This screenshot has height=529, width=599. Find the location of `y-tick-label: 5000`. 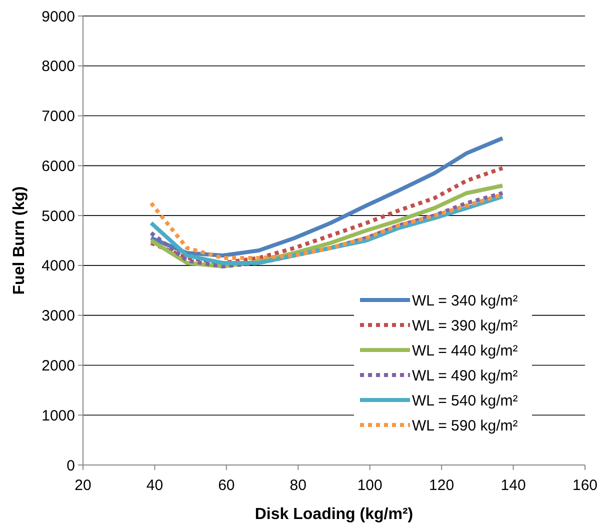

y-tick-label: 5000 is located at coordinates (58, 216).